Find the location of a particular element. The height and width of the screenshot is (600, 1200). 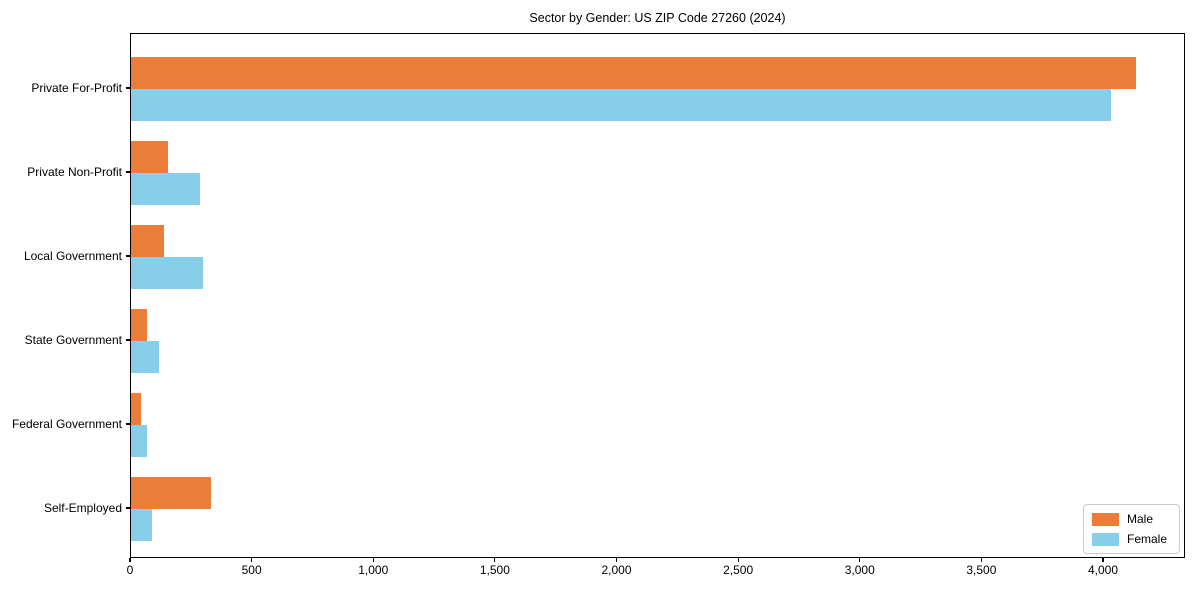

bar-female-federal-government is located at coordinates (139, 441).